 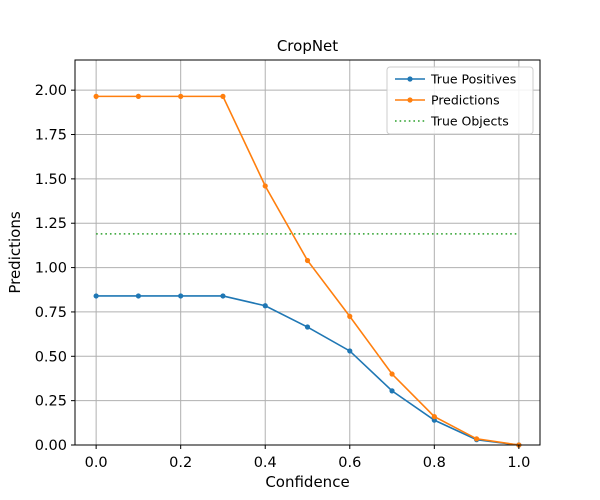 What do you see at coordinates (96, 463) in the screenshot?
I see `x-tick-label: 0.0` at bounding box center [96, 463].